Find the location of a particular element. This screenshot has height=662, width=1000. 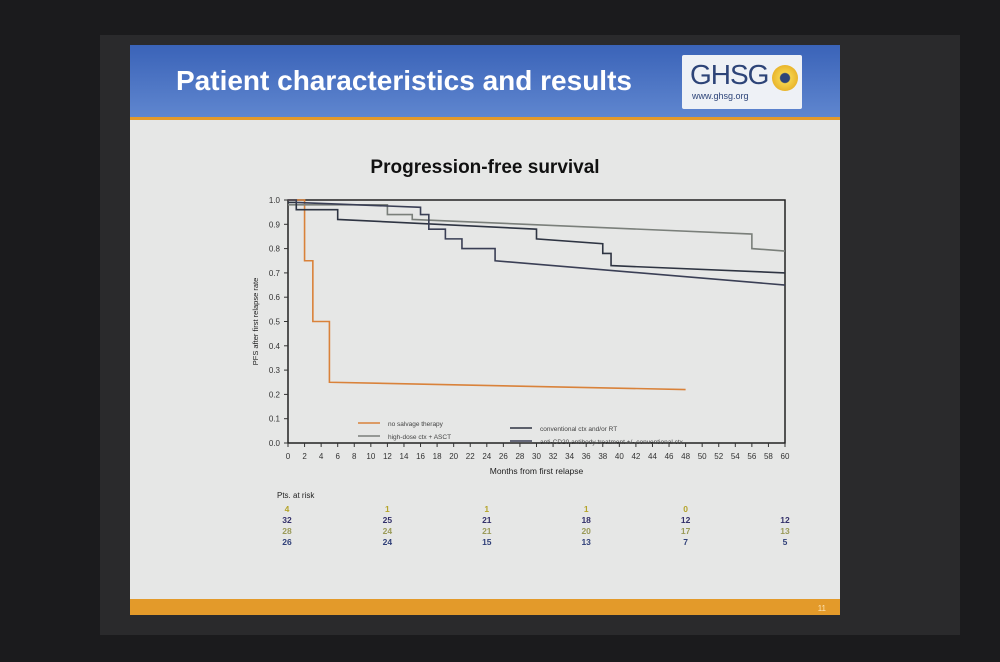

x-tick-label: 20 is located at coordinates (453, 456).